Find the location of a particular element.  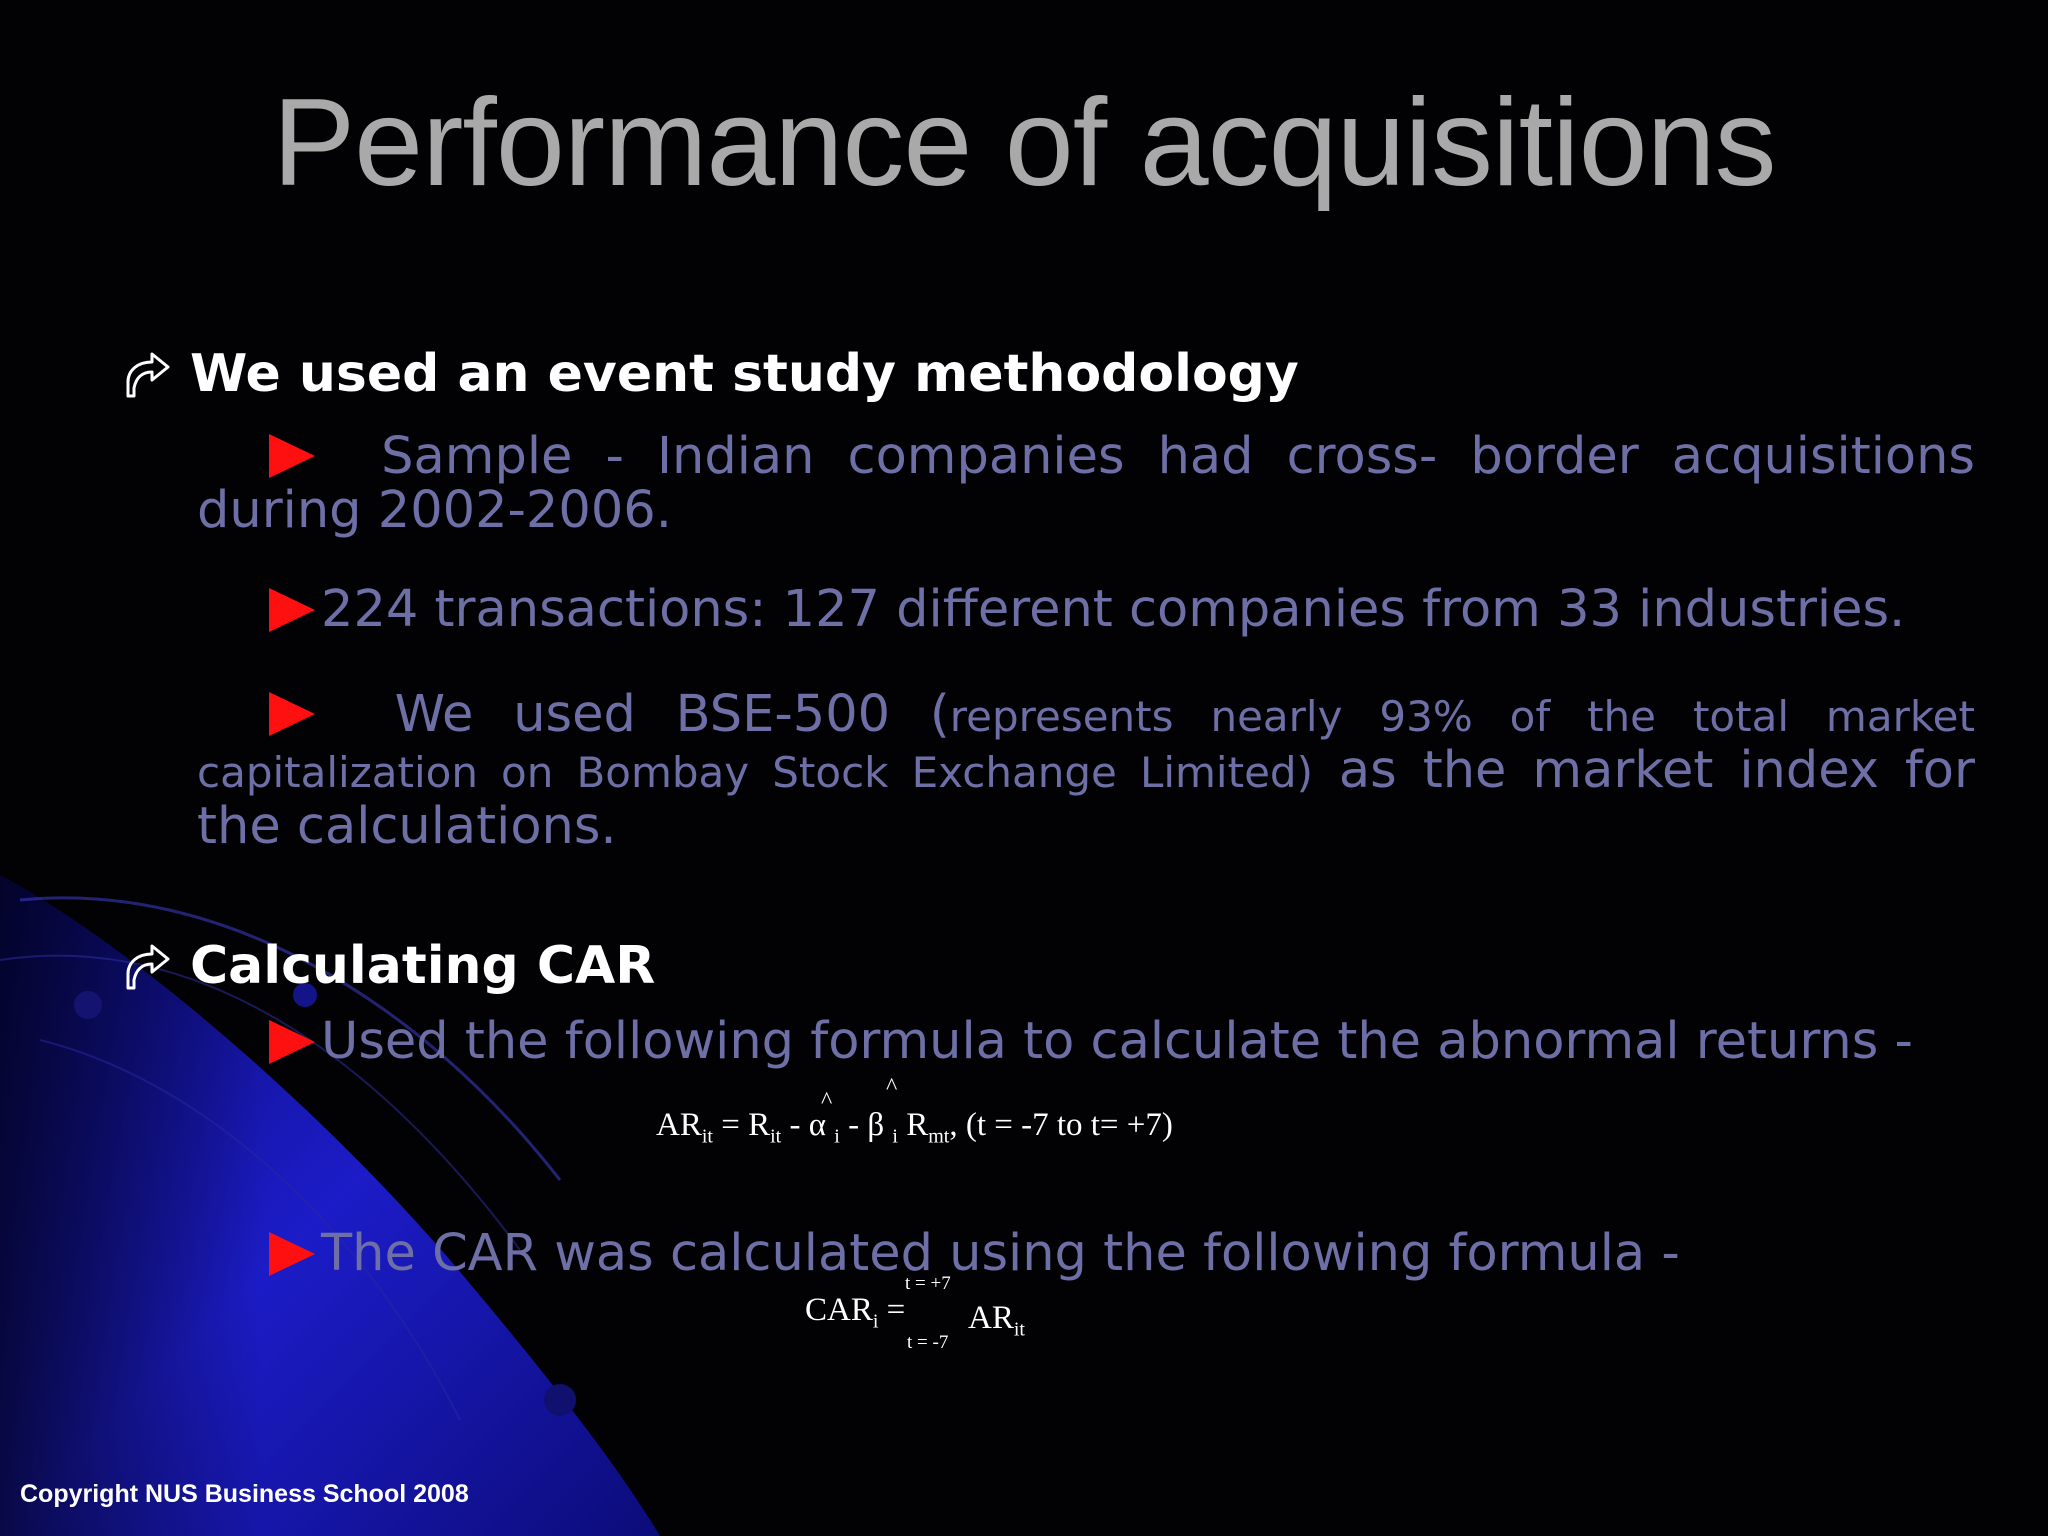

sum-lower-limit: t = -7 is located at coordinates (928, 1342).